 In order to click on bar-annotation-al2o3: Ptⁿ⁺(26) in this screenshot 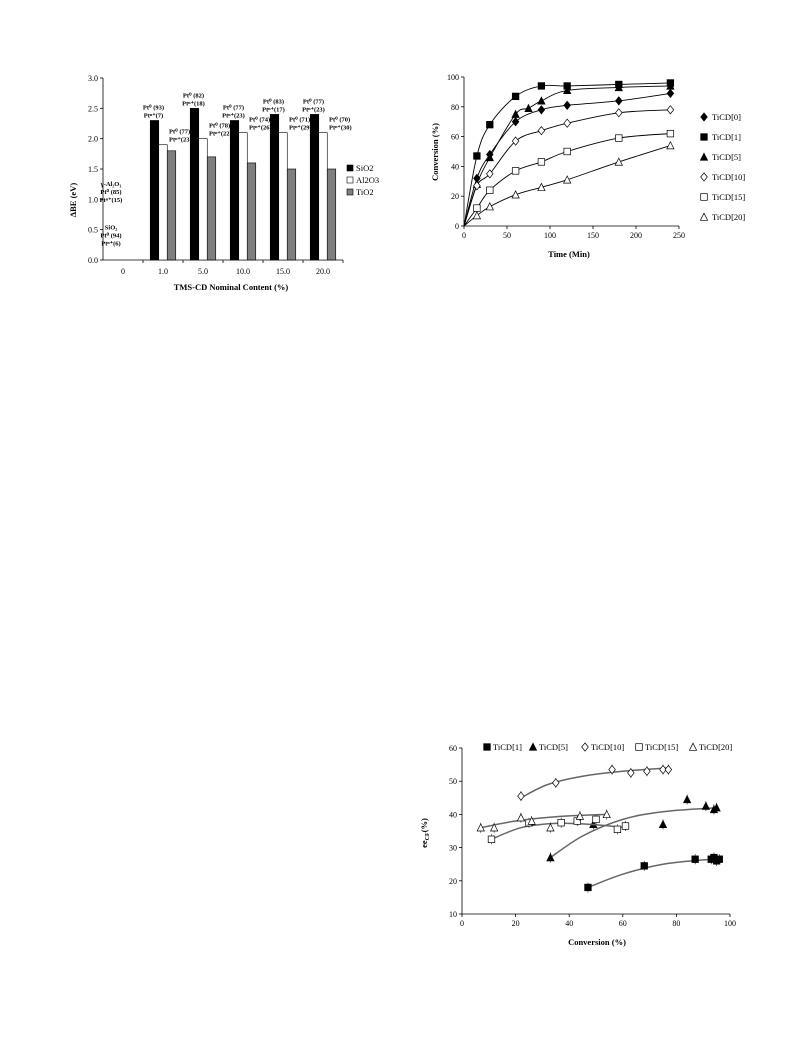, I will do `click(260, 128)`.